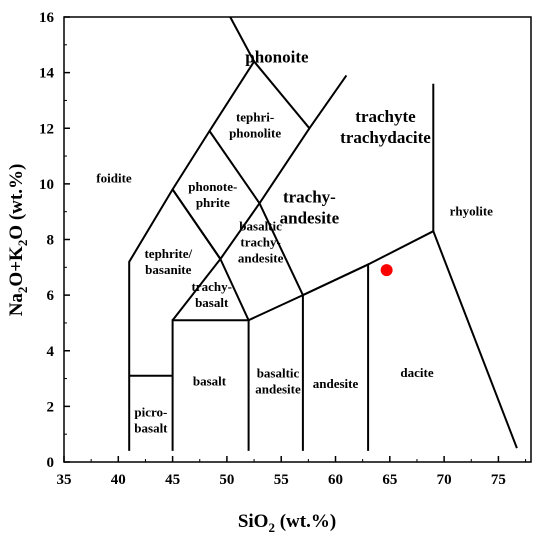 The height and width of the screenshot is (543, 550). I want to click on field-label-phonotephrite: phonote-phrite, so click(212, 194).